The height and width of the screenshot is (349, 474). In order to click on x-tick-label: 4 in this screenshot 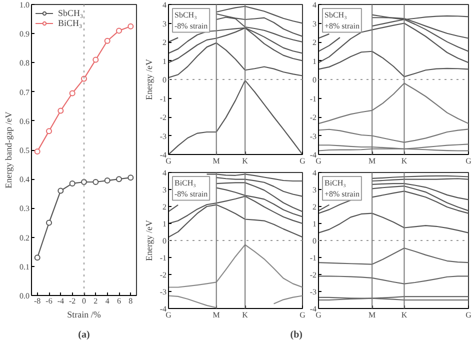, I will do `click(107, 301)`.